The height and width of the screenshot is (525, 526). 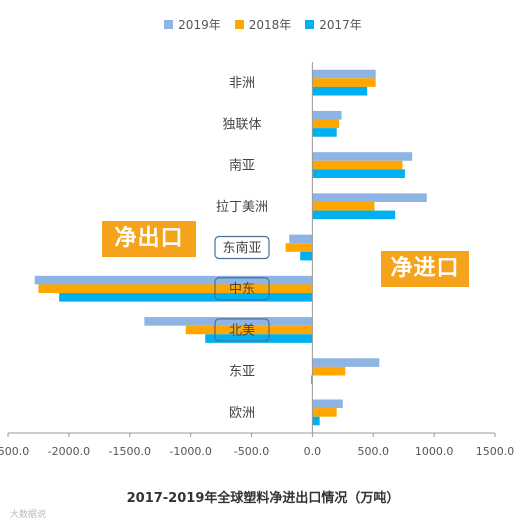 I want to click on bar-2017年-东亚, so click(x=312, y=380).